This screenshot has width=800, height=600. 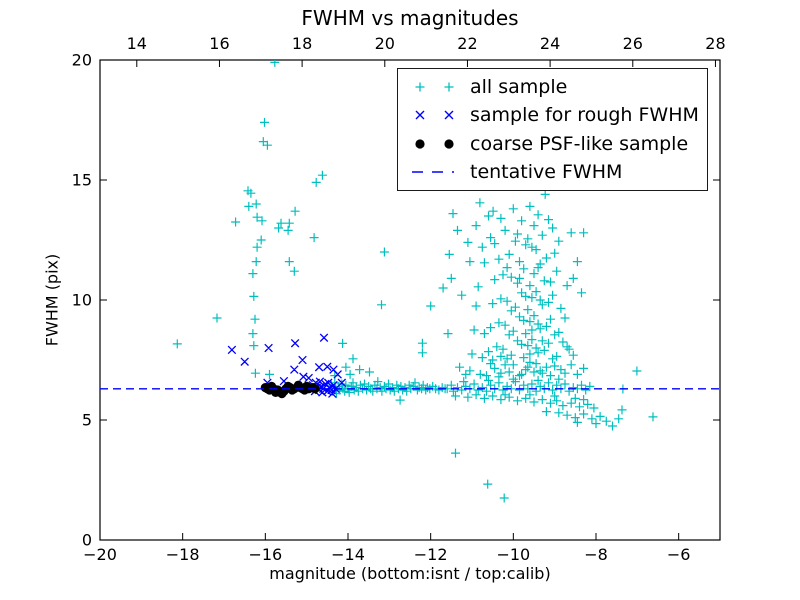 I want to click on x-tick-label-bottom: −18, so click(x=182, y=554).